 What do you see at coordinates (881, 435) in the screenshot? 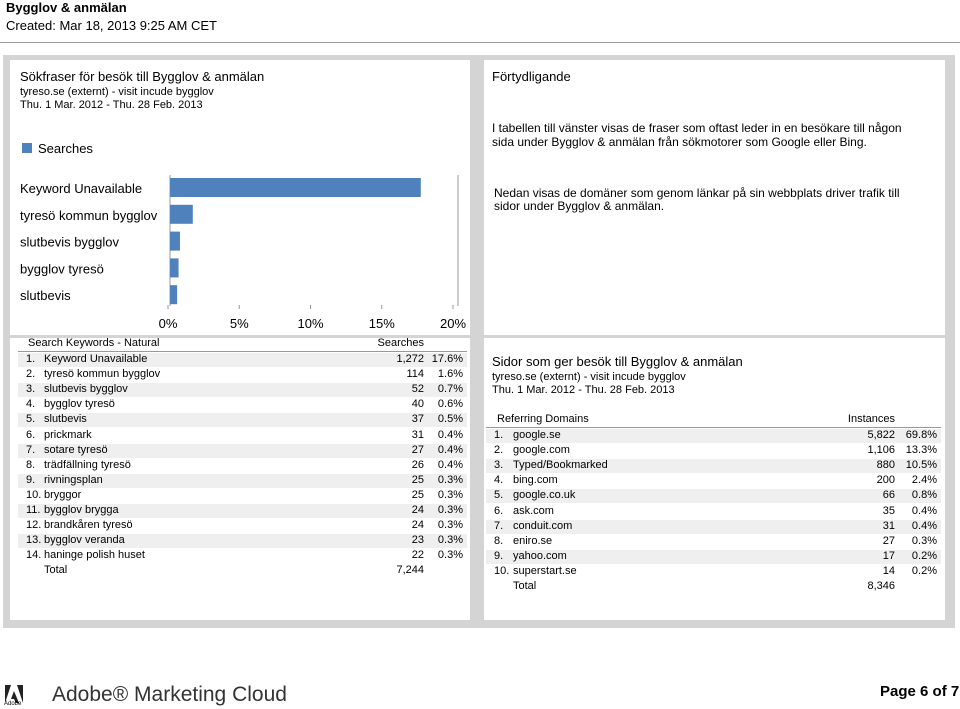
I see `count: 5,822` at bounding box center [881, 435].